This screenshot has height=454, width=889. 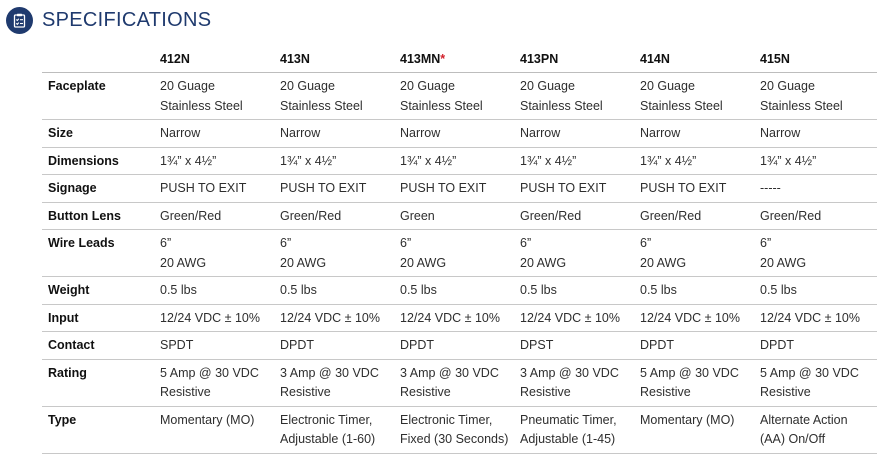 I want to click on cell-line: Momentary (MO), so click(x=687, y=419).